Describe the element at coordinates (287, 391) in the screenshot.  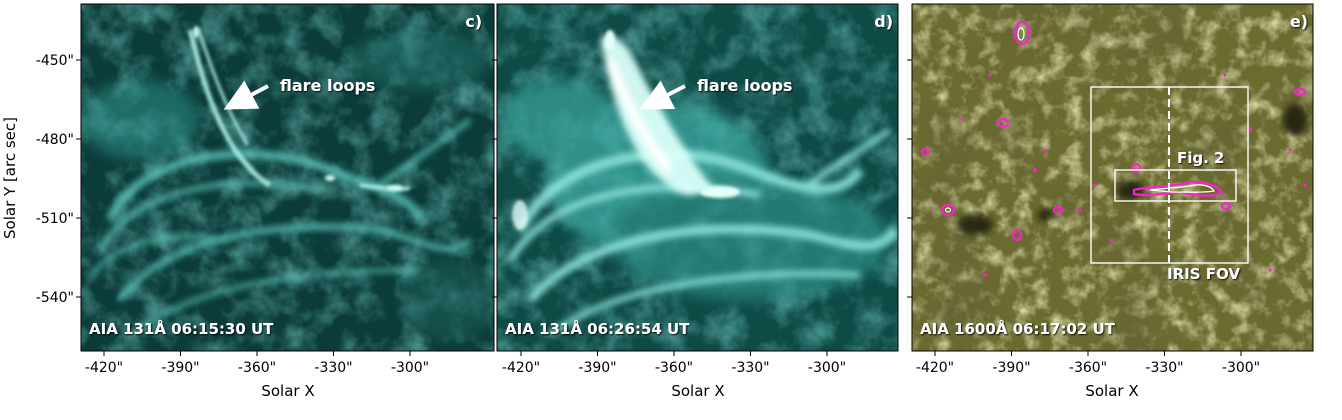
I see `x-axis-title-c: Solar X` at that location.